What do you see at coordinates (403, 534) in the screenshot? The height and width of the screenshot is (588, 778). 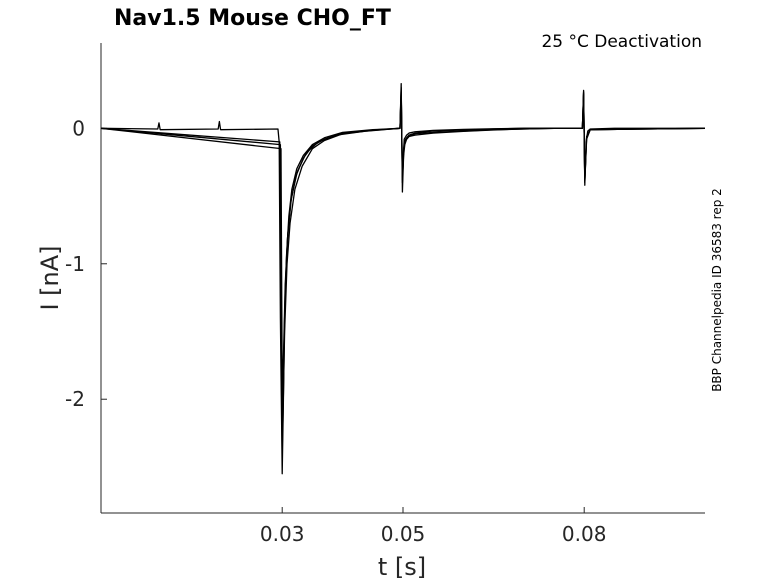 I see `x-tick-label: 0.05` at bounding box center [403, 534].